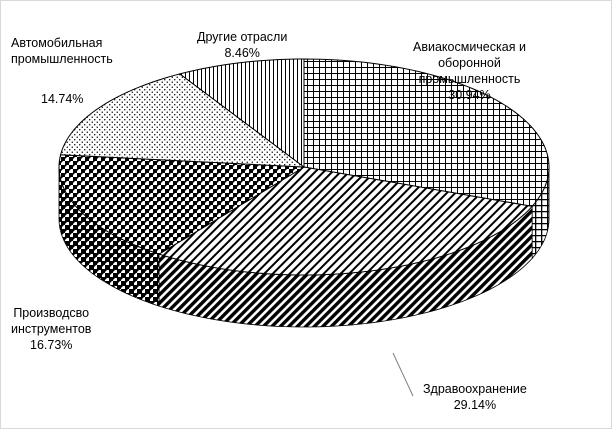 Image resolution: width=612 pixels, height=429 pixels. I want to click on slice-automotive, so click(182, 120).